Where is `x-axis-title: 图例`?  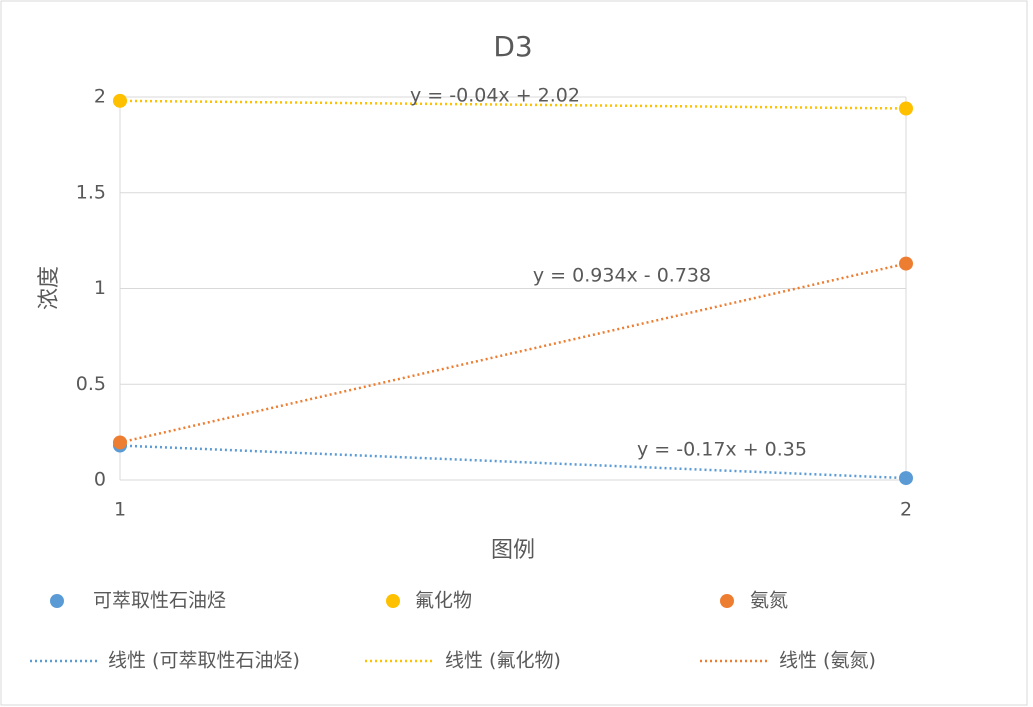
x-axis-title: 图例 is located at coordinates (513, 550).